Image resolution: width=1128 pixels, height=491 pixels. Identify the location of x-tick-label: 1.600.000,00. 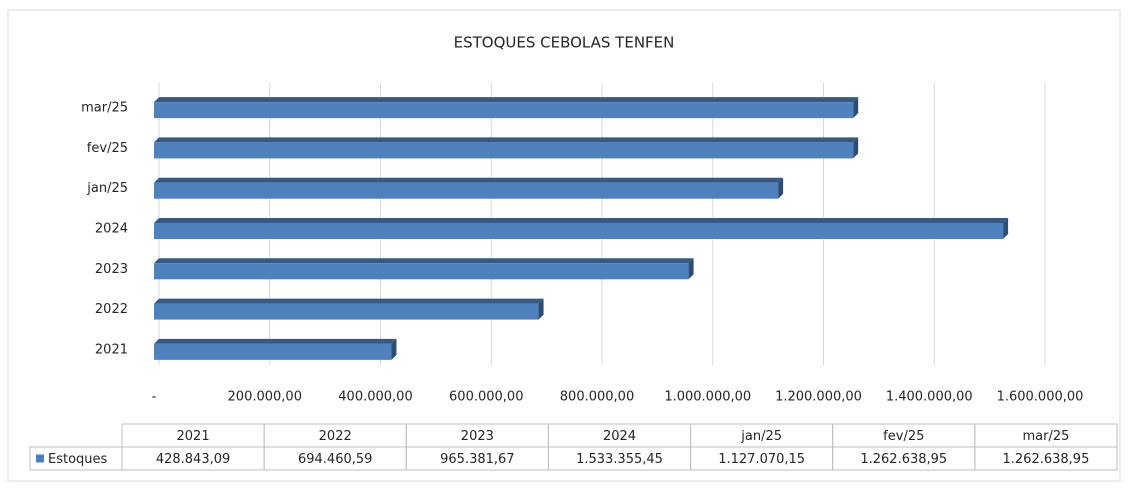
(1040, 397).